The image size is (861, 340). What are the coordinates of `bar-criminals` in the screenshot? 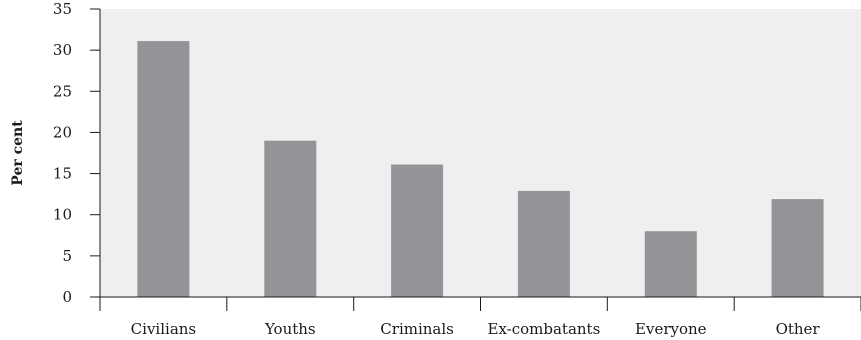 It's located at (417, 230).